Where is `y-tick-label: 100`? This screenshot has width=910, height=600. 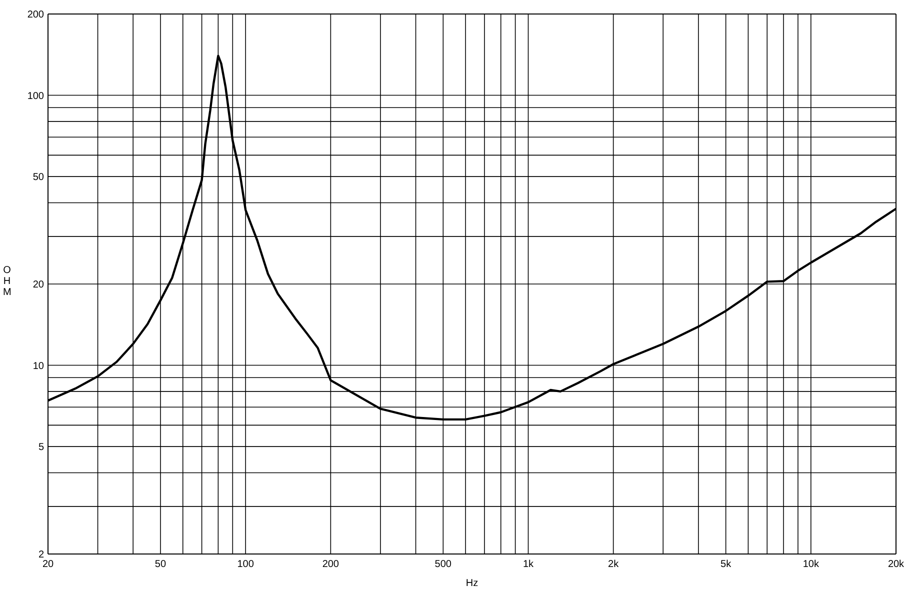
y-tick-label: 100 is located at coordinates (35, 96).